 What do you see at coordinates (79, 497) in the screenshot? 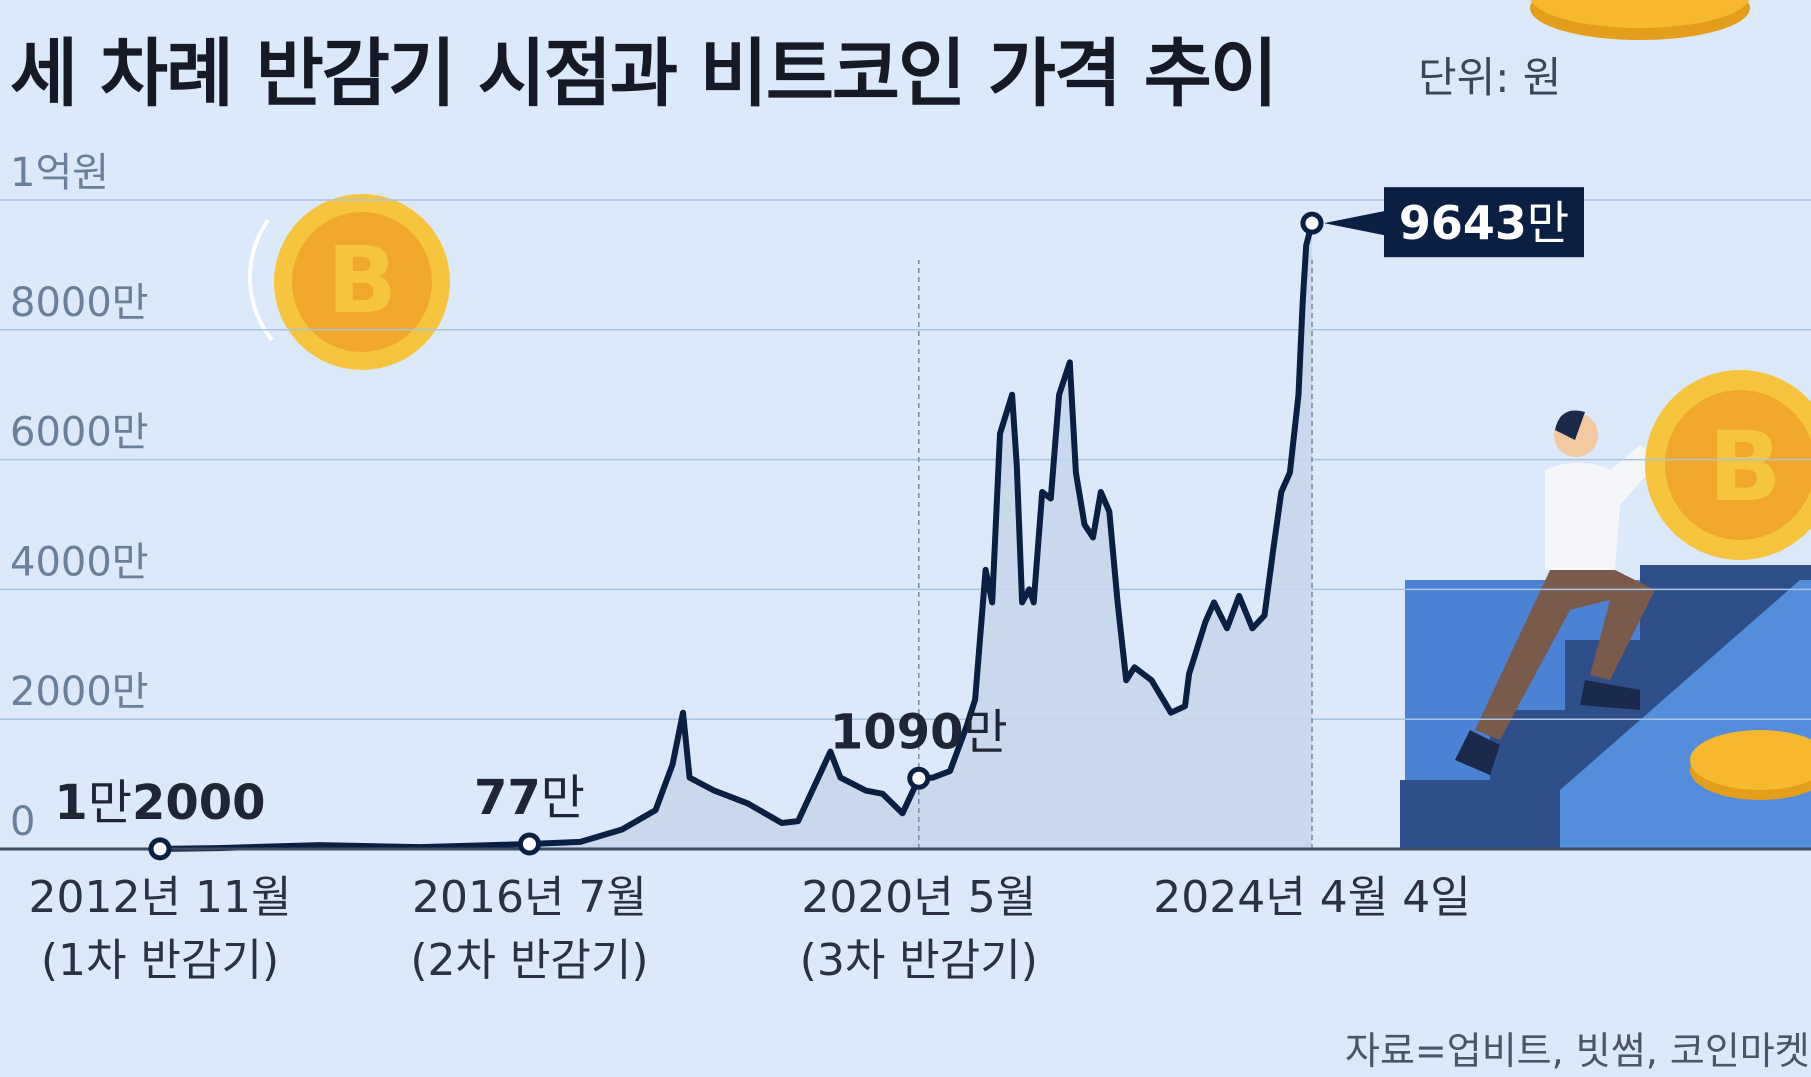
I see `y-axis-labels: 0 2000만 4000만 6000만 8000만 1억원` at bounding box center [79, 497].